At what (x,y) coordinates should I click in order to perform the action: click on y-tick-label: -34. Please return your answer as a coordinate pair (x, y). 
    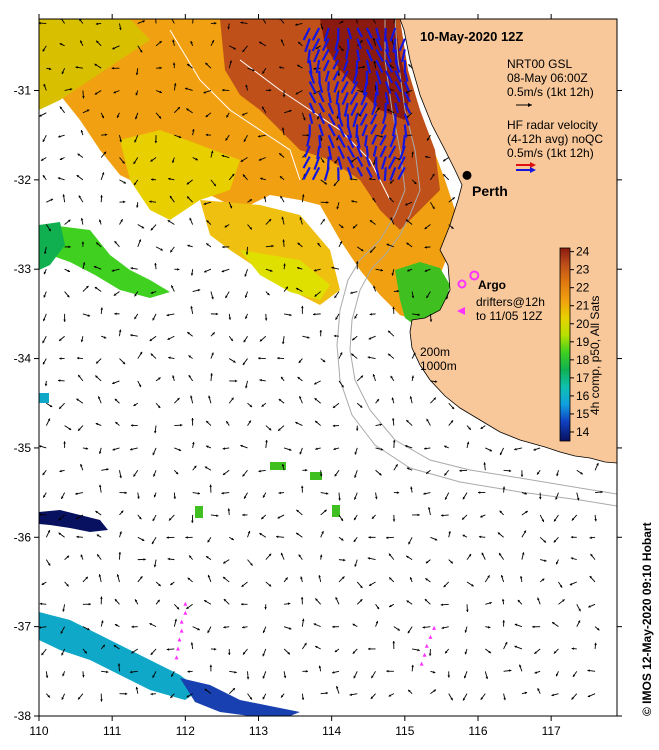
    Looking at the image, I should click on (23, 359).